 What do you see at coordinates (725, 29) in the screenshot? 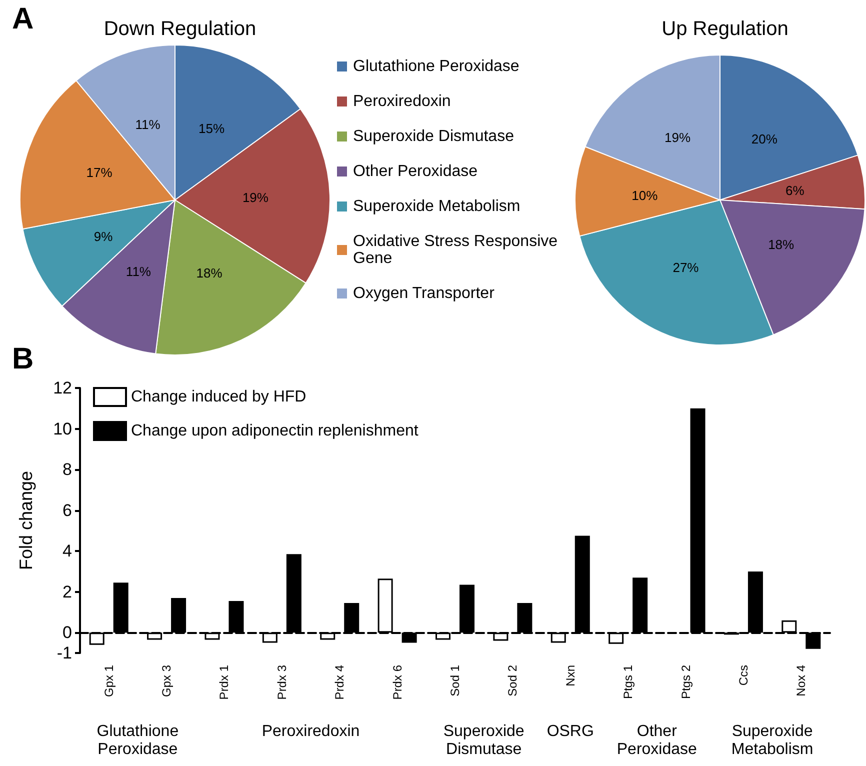
I see `chart-title: Up Regulation` at bounding box center [725, 29].